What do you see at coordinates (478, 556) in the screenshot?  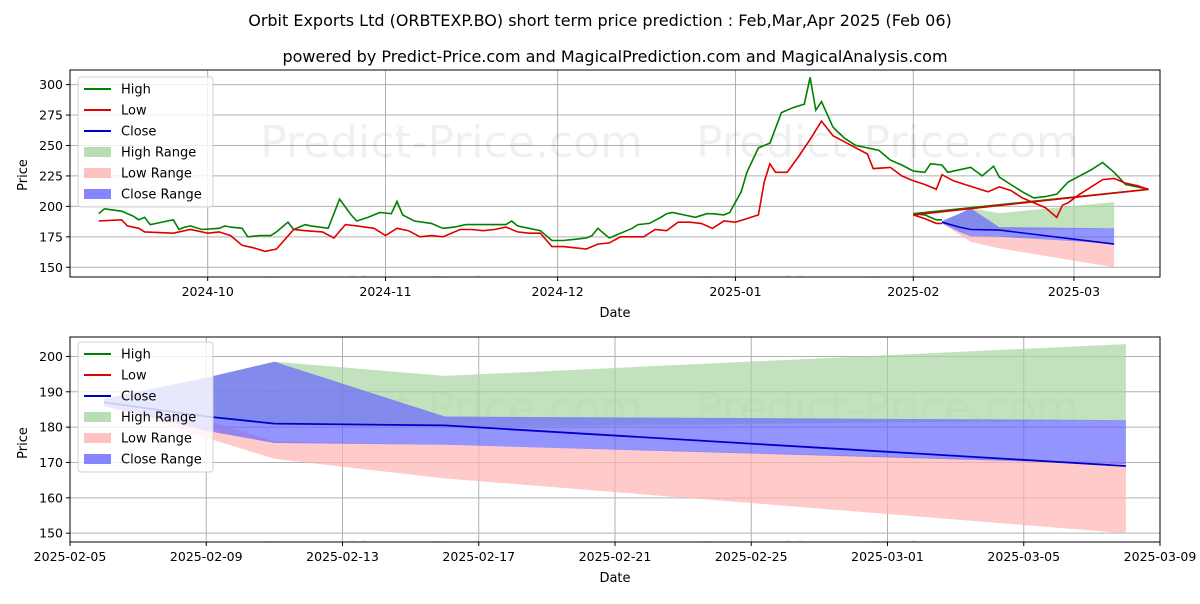 I see `bottom-x-tick-label: 2025-02-17` at bounding box center [478, 556].